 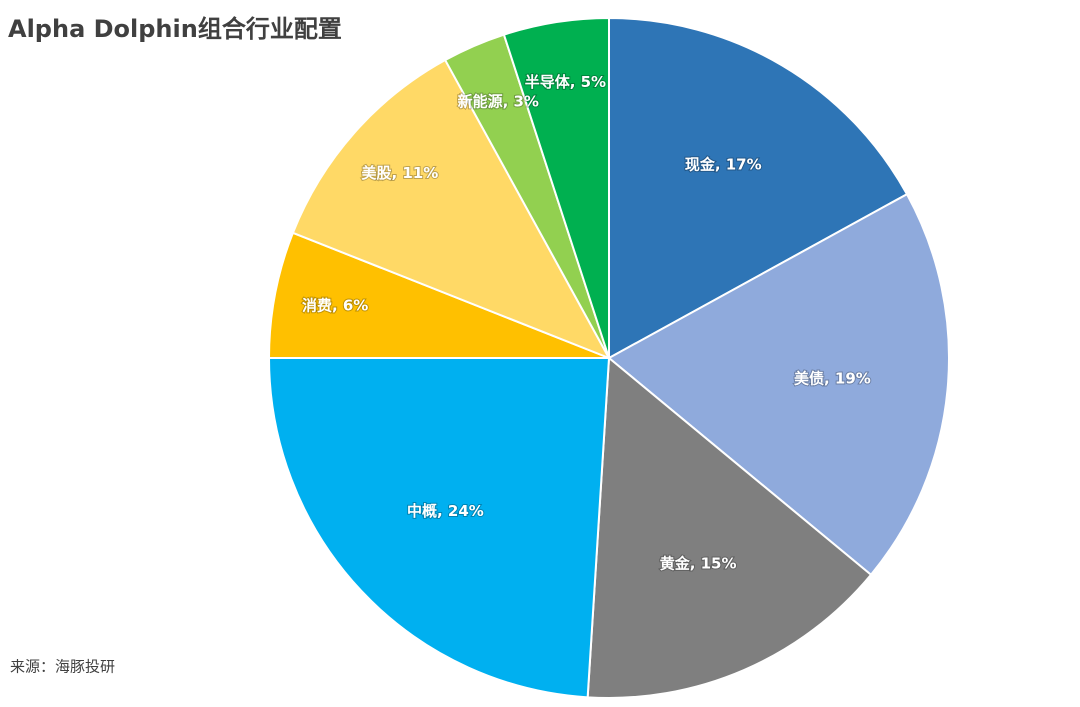 What do you see at coordinates (832, 379) in the screenshot?
I see `data-label: 美债, 19%` at bounding box center [832, 379].